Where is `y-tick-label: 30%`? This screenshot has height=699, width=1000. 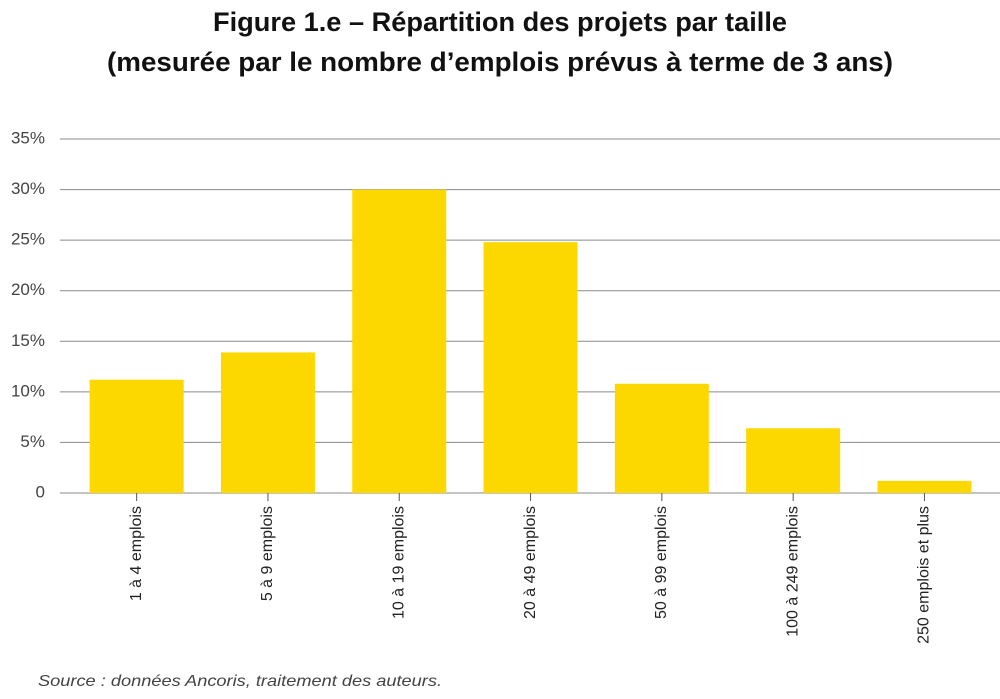
y-tick-label: 30% is located at coordinates (28, 188).